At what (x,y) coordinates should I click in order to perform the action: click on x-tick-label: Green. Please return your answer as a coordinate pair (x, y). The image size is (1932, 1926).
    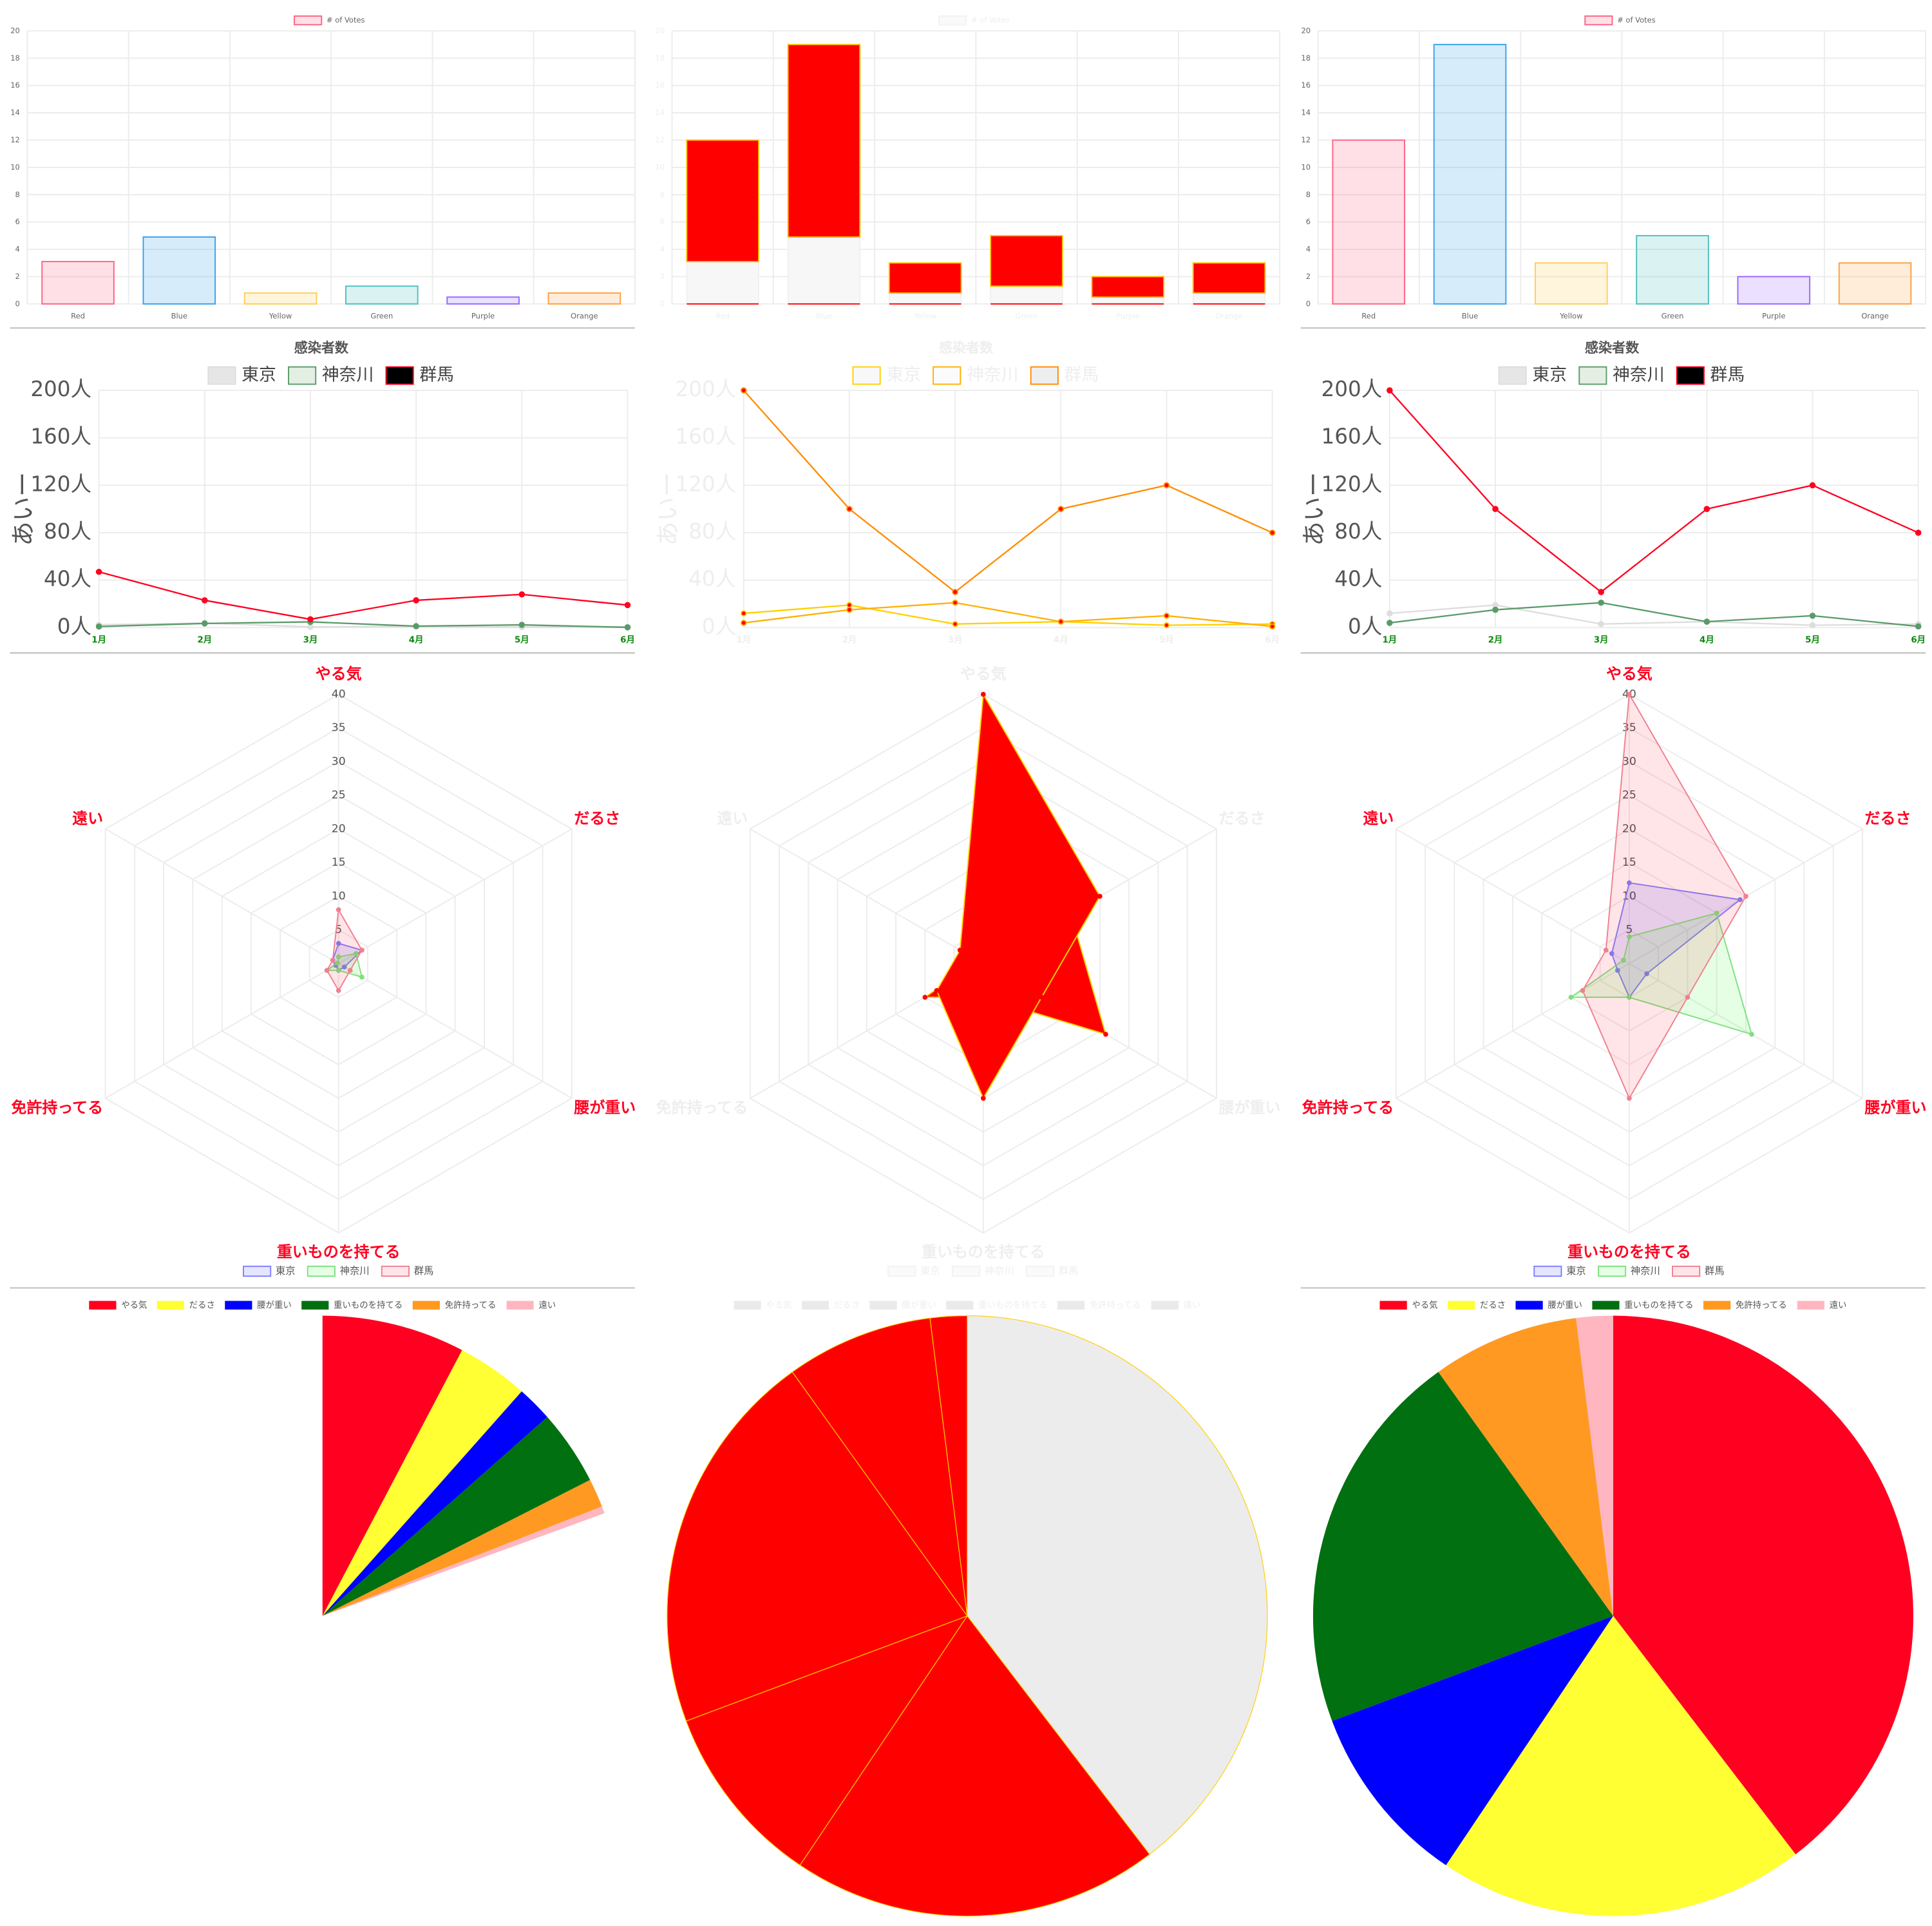
    Looking at the image, I should click on (1027, 315).